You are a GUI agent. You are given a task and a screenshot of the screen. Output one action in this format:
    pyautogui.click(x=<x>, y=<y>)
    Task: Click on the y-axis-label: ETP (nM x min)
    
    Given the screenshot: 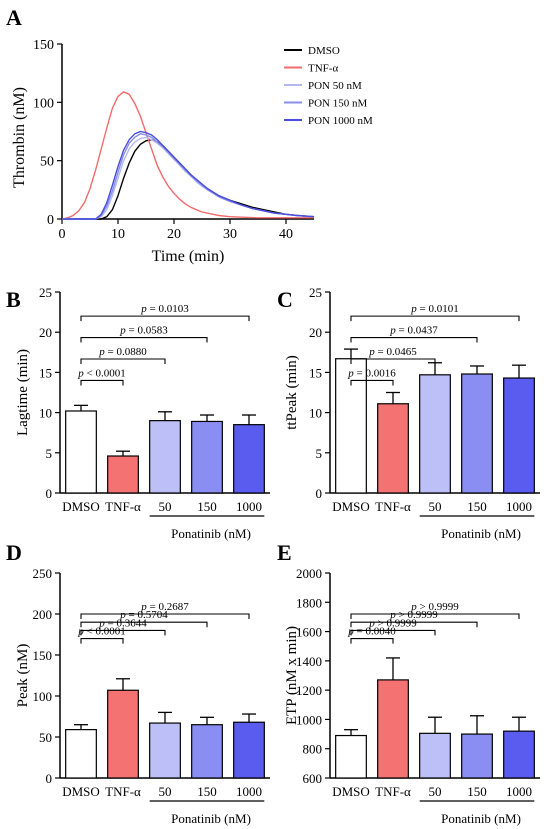 What is the action you would take?
    pyautogui.click(x=292, y=675)
    